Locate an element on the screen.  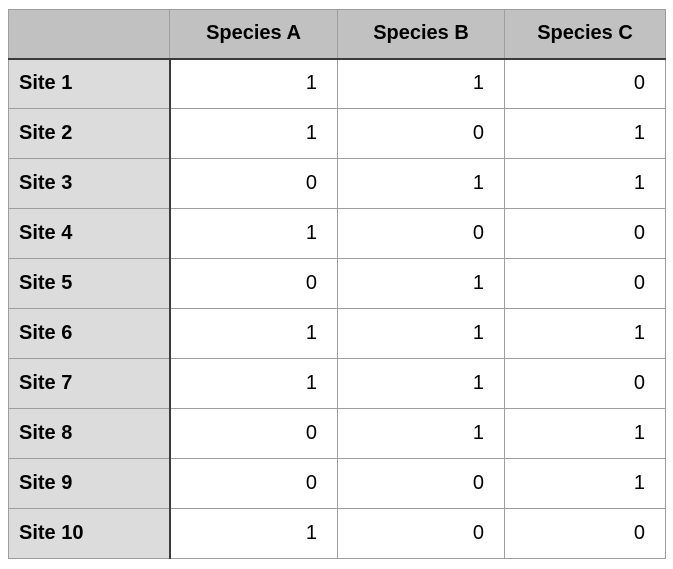
row-label: Site 4 is located at coordinates (89, 233).